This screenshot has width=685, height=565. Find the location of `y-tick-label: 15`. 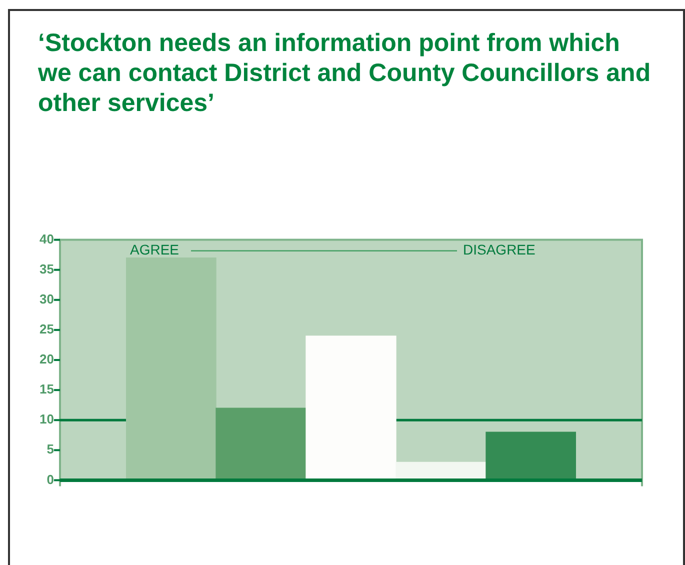

y-tick-label: 15 is located at coordinates (47, 389).